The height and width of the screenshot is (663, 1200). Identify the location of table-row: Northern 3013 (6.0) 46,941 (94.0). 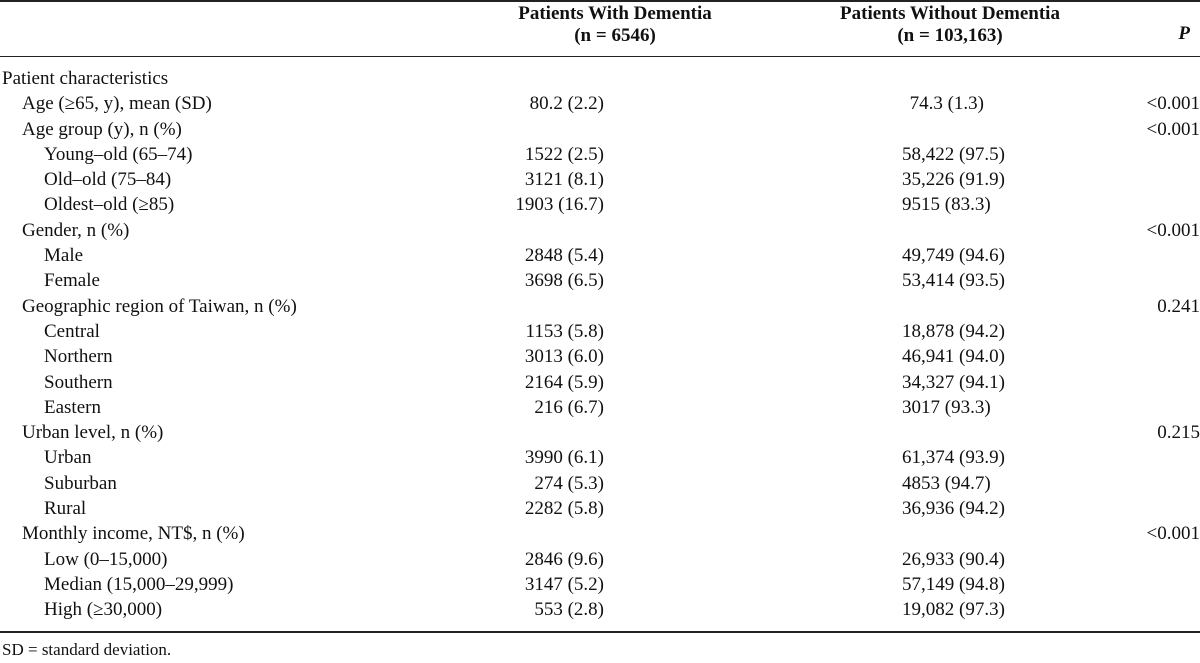
(600, 356).